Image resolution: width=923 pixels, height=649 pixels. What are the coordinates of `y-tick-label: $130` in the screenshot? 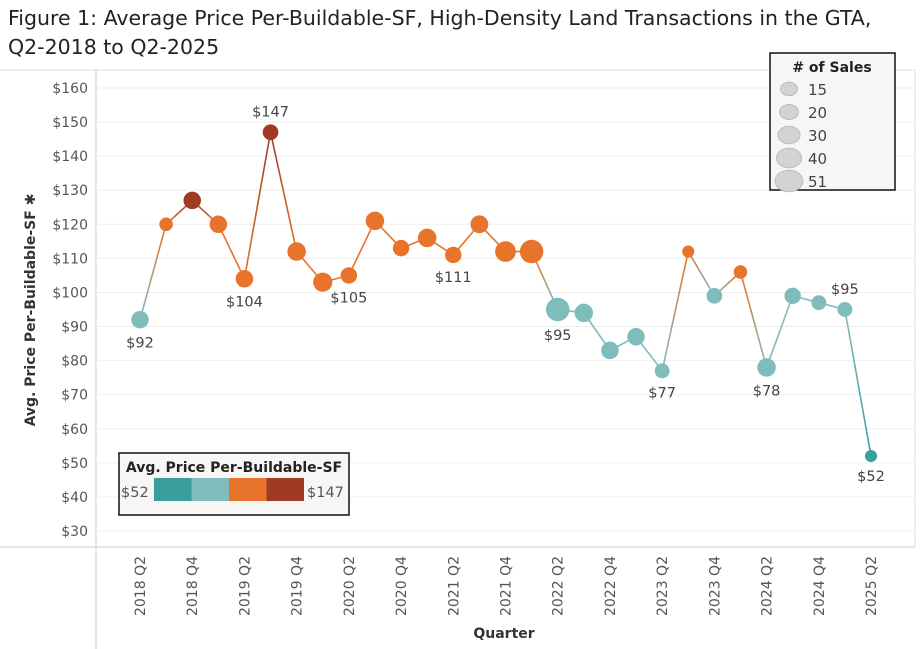 It's located at (70, 191).